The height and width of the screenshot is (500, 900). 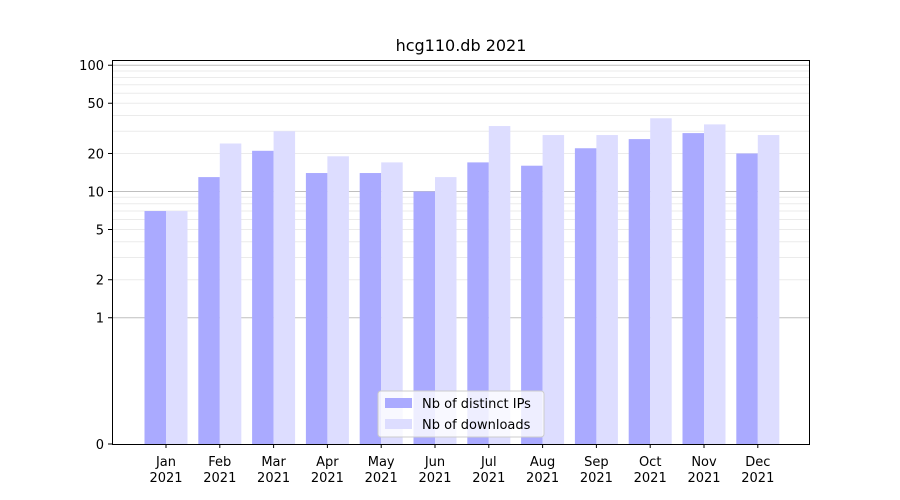 I want to click on x-tick-label-month: Feb, so click(x=219, y=462).